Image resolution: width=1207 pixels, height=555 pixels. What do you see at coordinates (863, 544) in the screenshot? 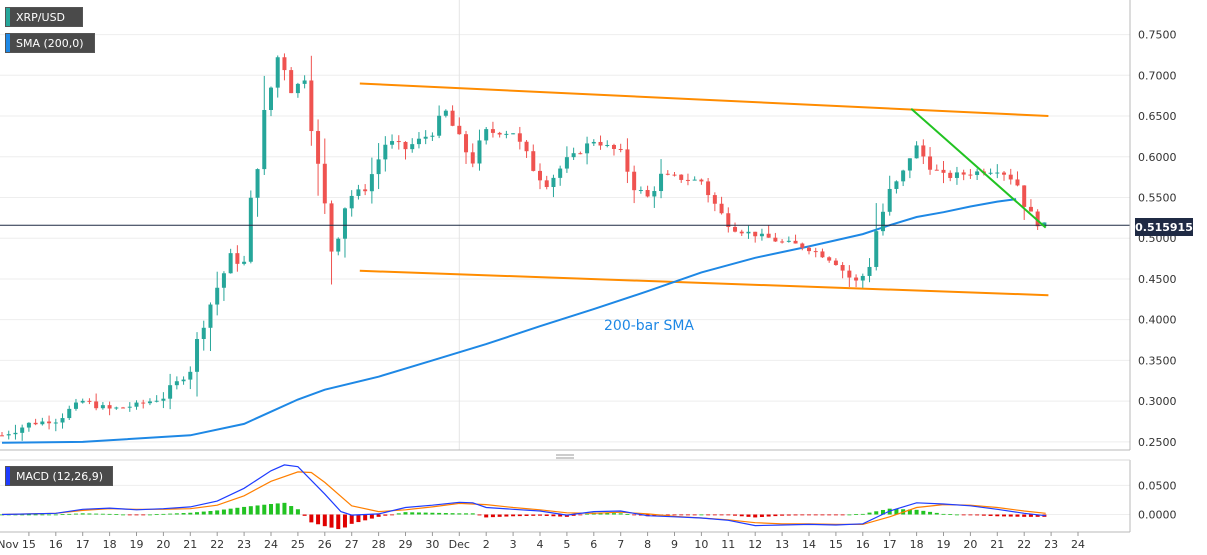
I see `x-tick-label: 16` at bounding box center [863, 544].